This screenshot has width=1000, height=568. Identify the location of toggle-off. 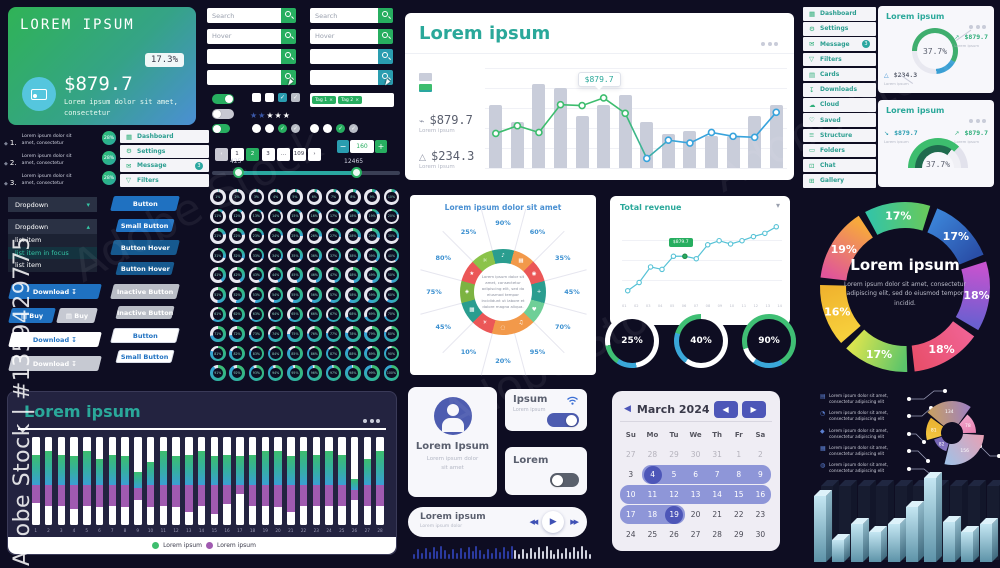
(223, 114).